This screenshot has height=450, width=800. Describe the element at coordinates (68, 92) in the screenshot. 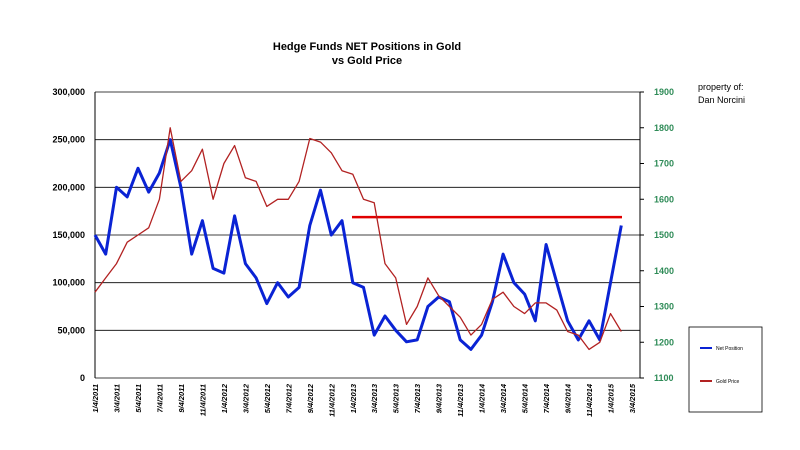

I see `y-tick-label: 300,000` at that location.